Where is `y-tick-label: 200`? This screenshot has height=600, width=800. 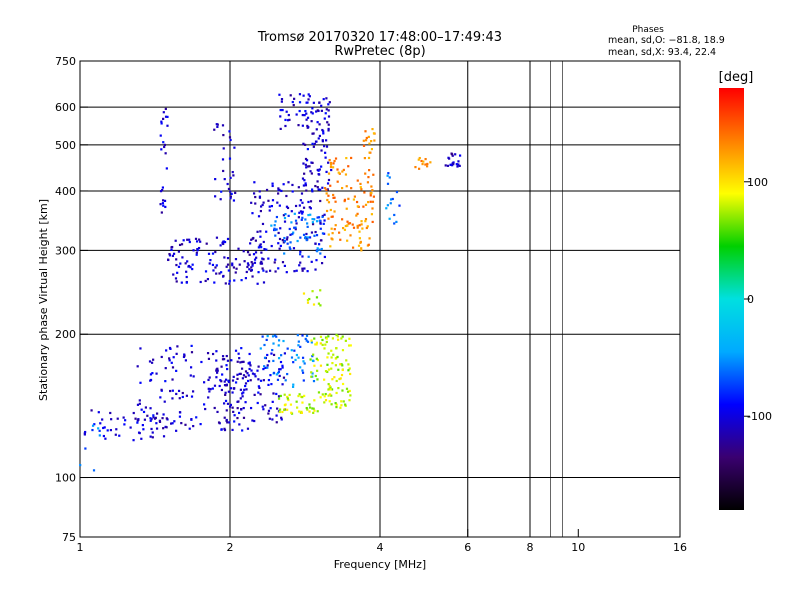 y-tick-label: 200 is located at coordinates (65, 334).